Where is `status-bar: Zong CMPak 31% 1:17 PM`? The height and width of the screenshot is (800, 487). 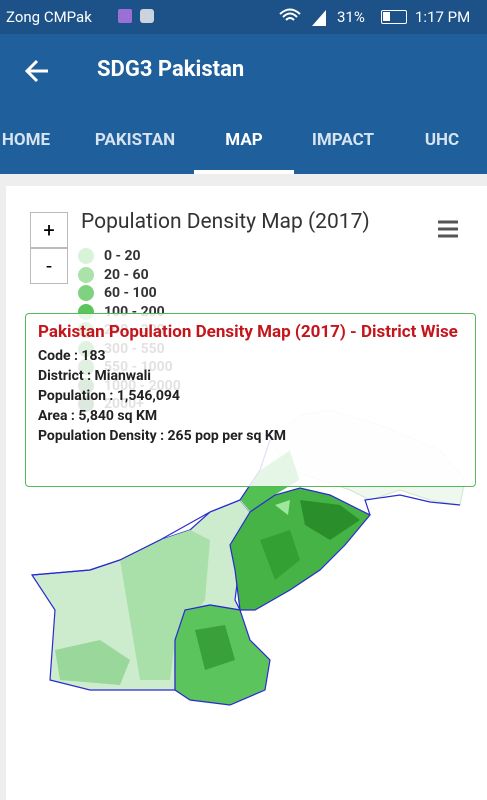 status-bar: Zong CMPak 31% 1:17 PM is located at coordinates (243, 17).